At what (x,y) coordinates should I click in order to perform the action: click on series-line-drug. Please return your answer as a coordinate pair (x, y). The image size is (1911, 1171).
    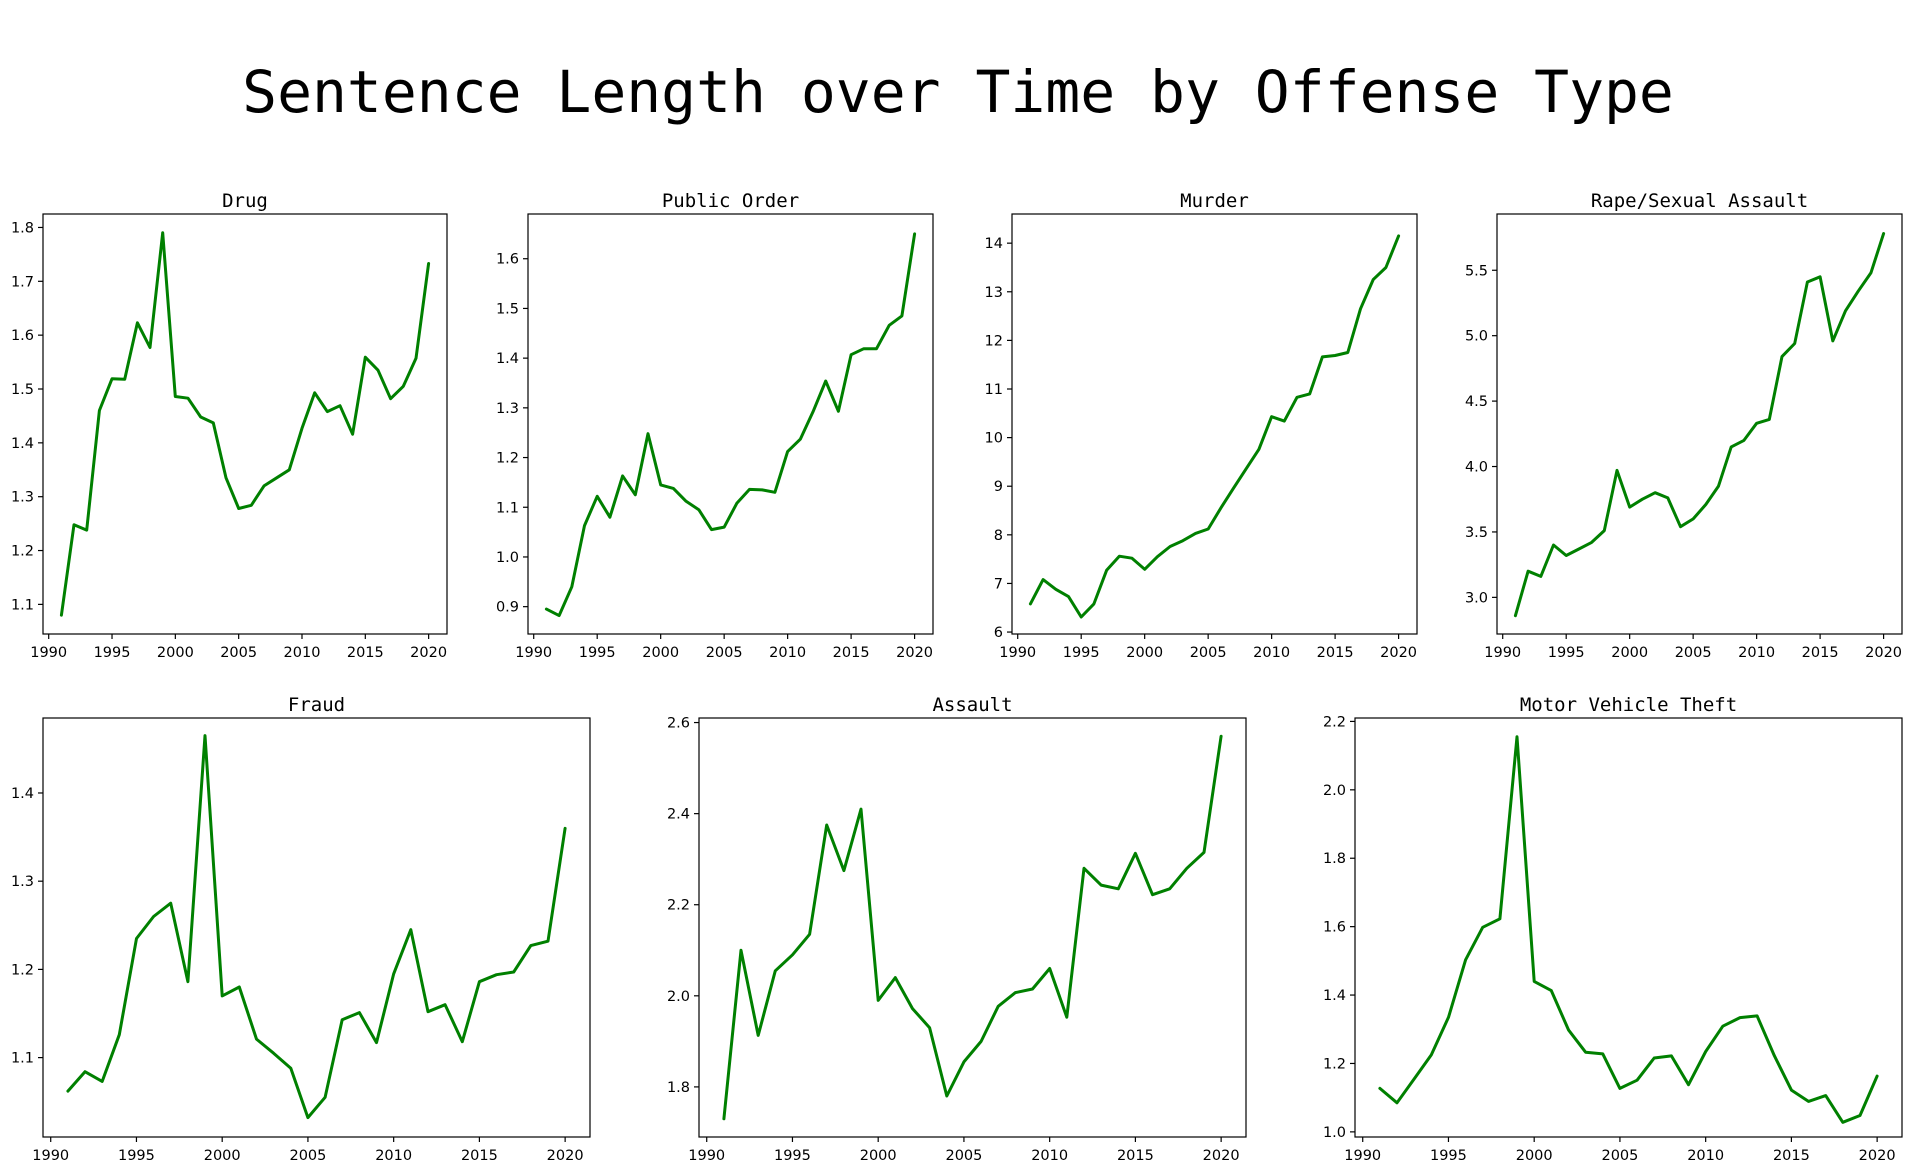
    Looking at the image, I should click on (245, 424).